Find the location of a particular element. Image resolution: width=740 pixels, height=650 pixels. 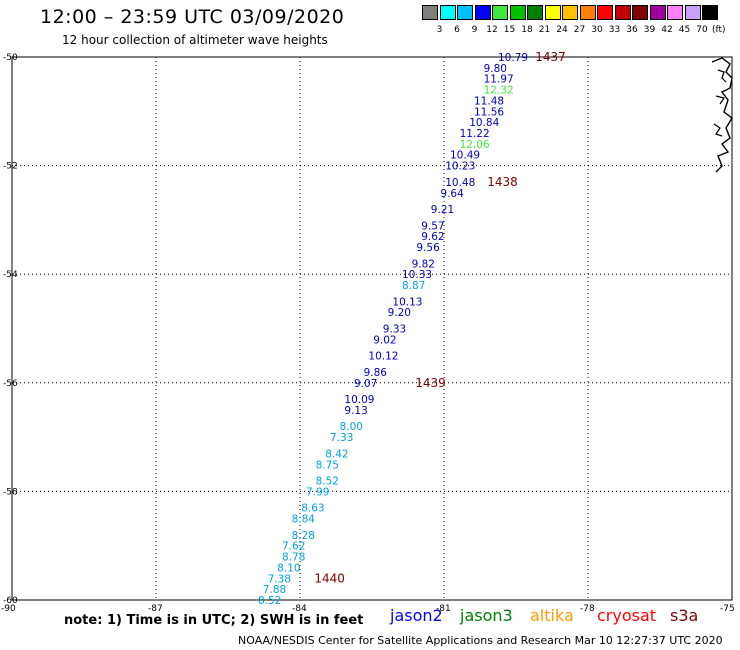

swh-label: 8.00 is located at coordinates (351, 427).